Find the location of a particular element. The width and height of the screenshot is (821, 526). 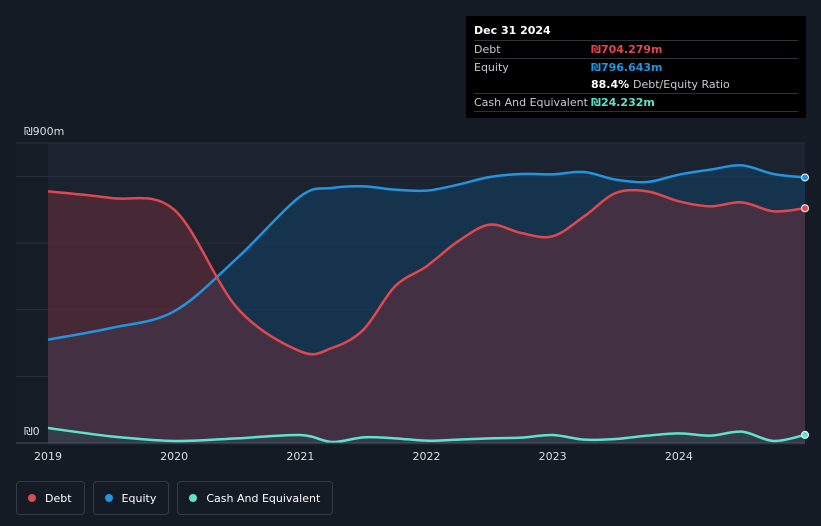

legend-item-debt: Debt is located at coordinates (50, 498).